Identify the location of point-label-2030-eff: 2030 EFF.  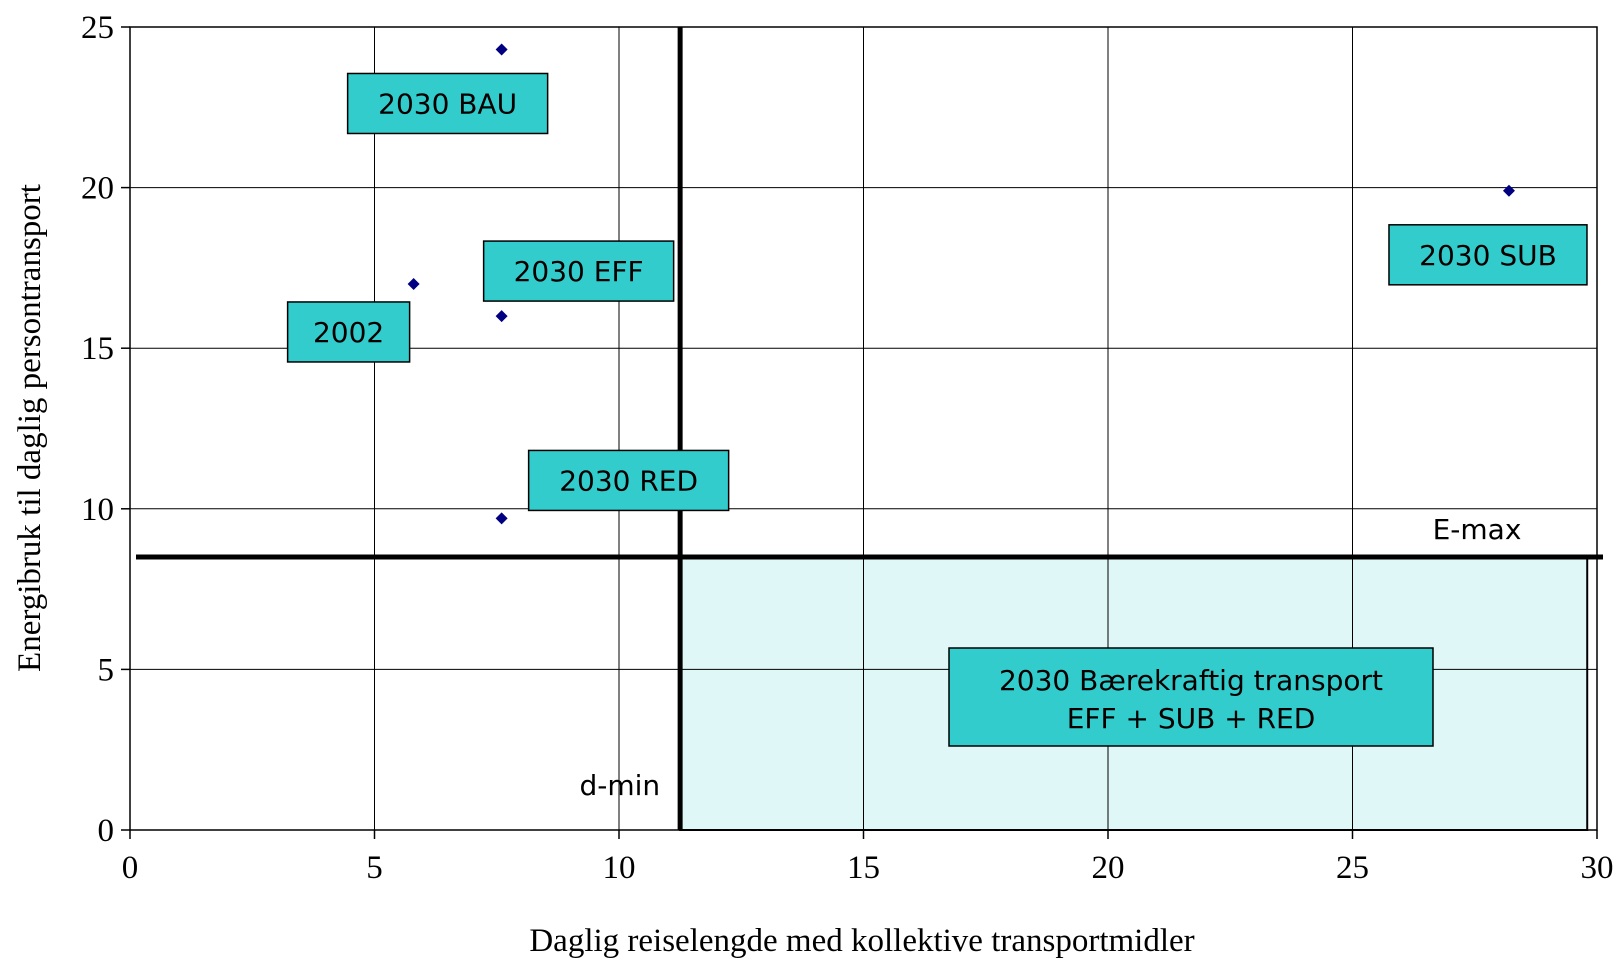
(578, 271).